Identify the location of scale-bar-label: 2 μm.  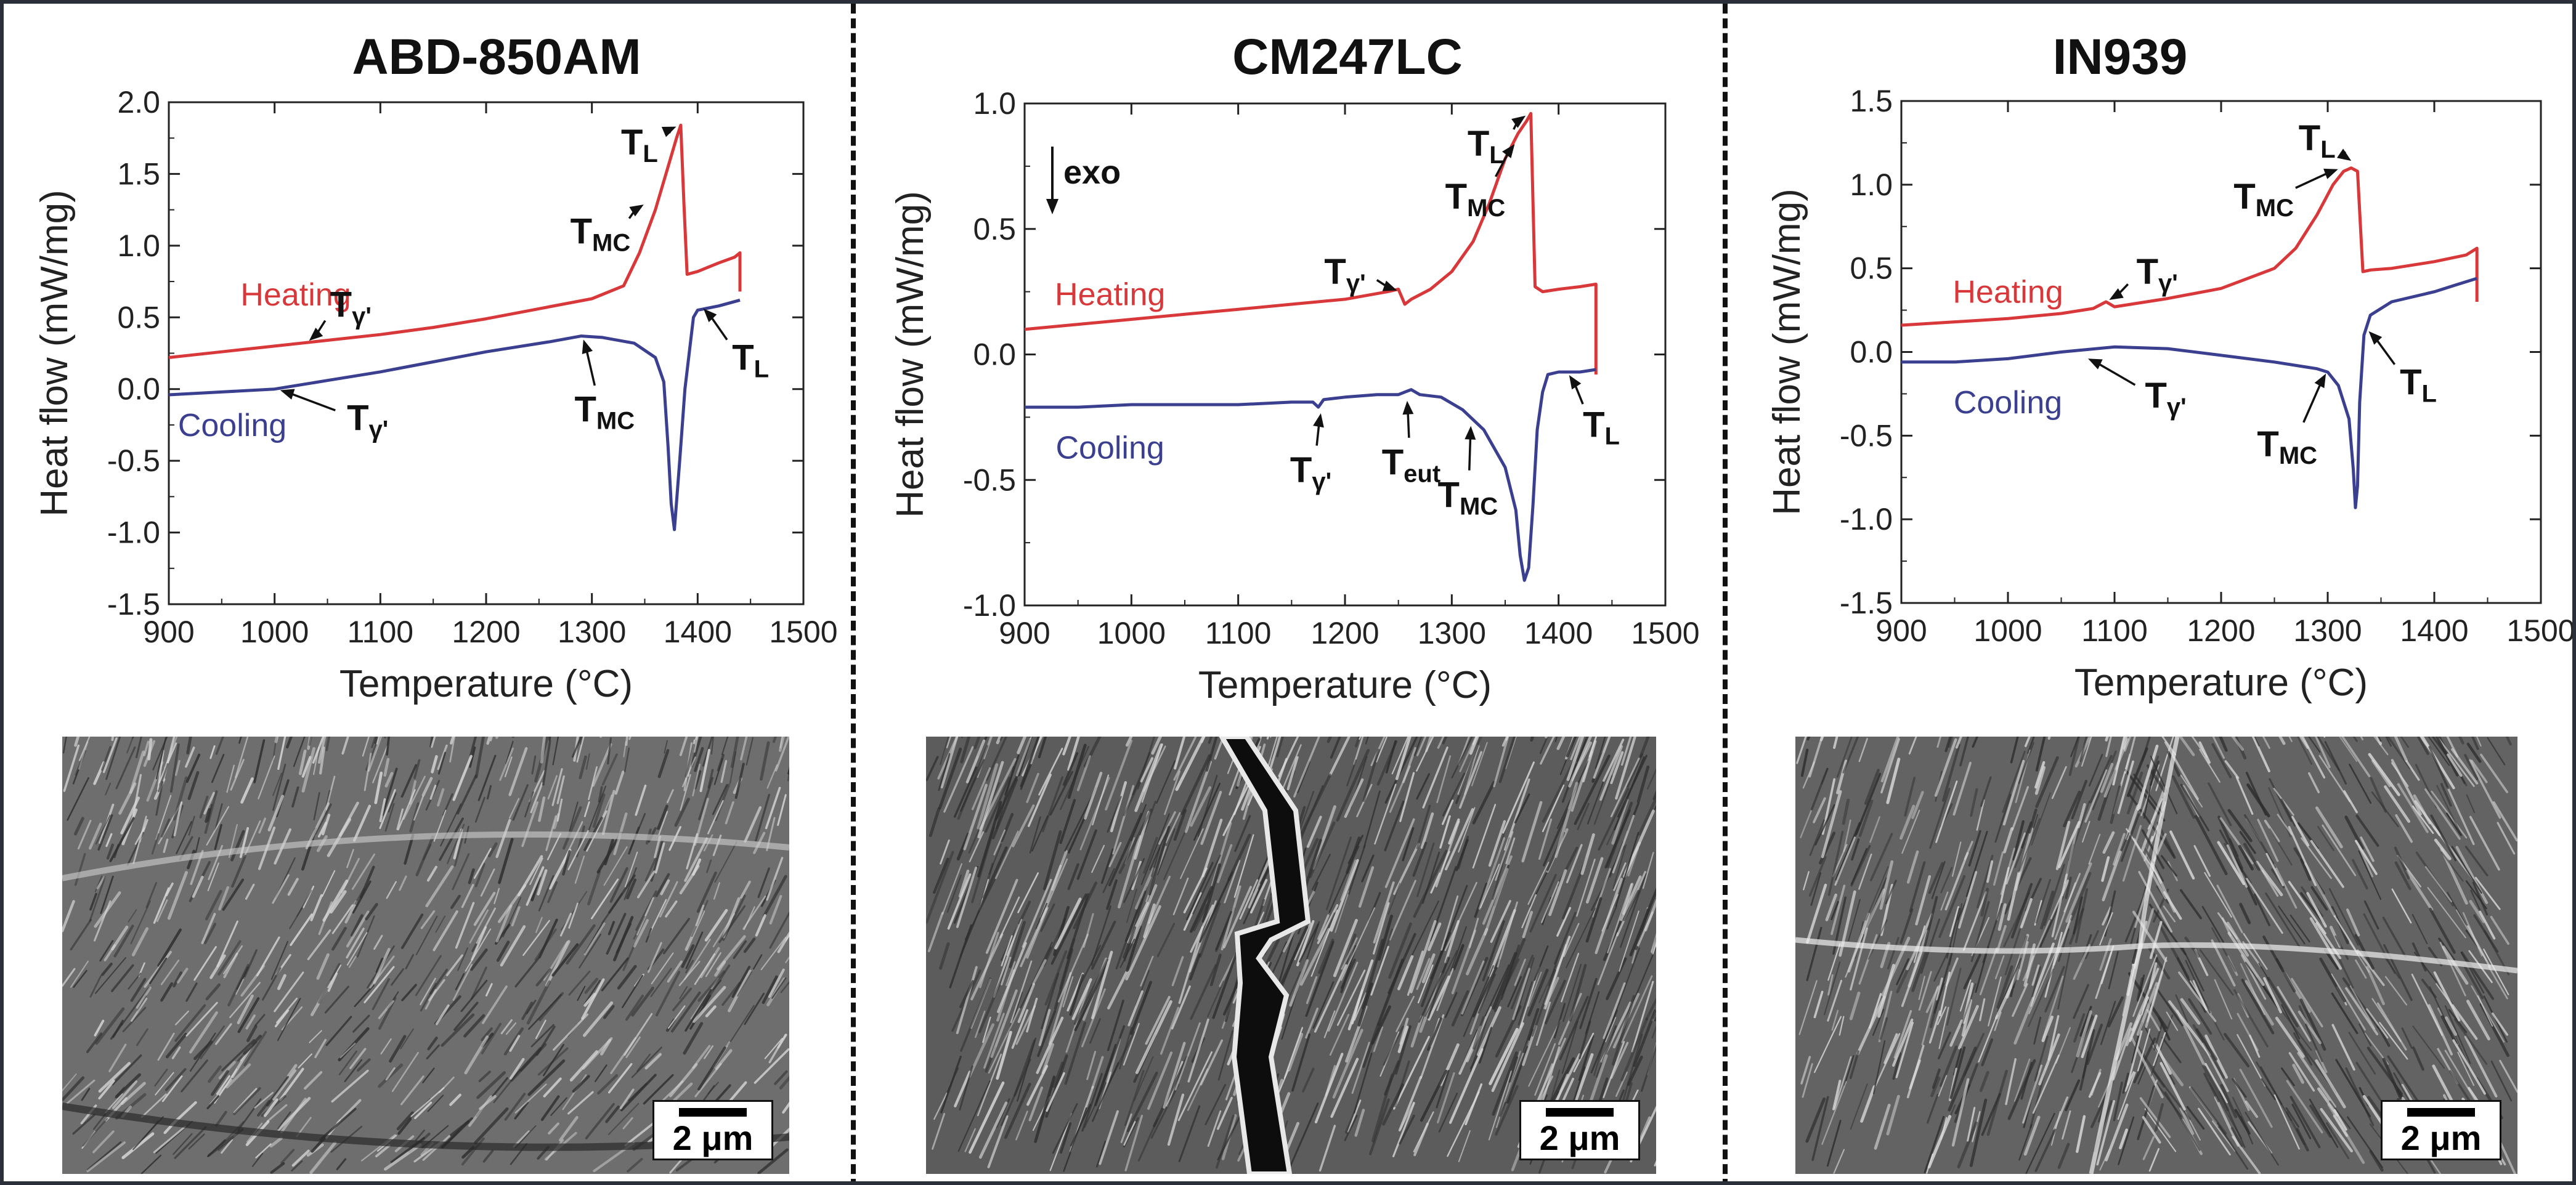
(1579, 1137).